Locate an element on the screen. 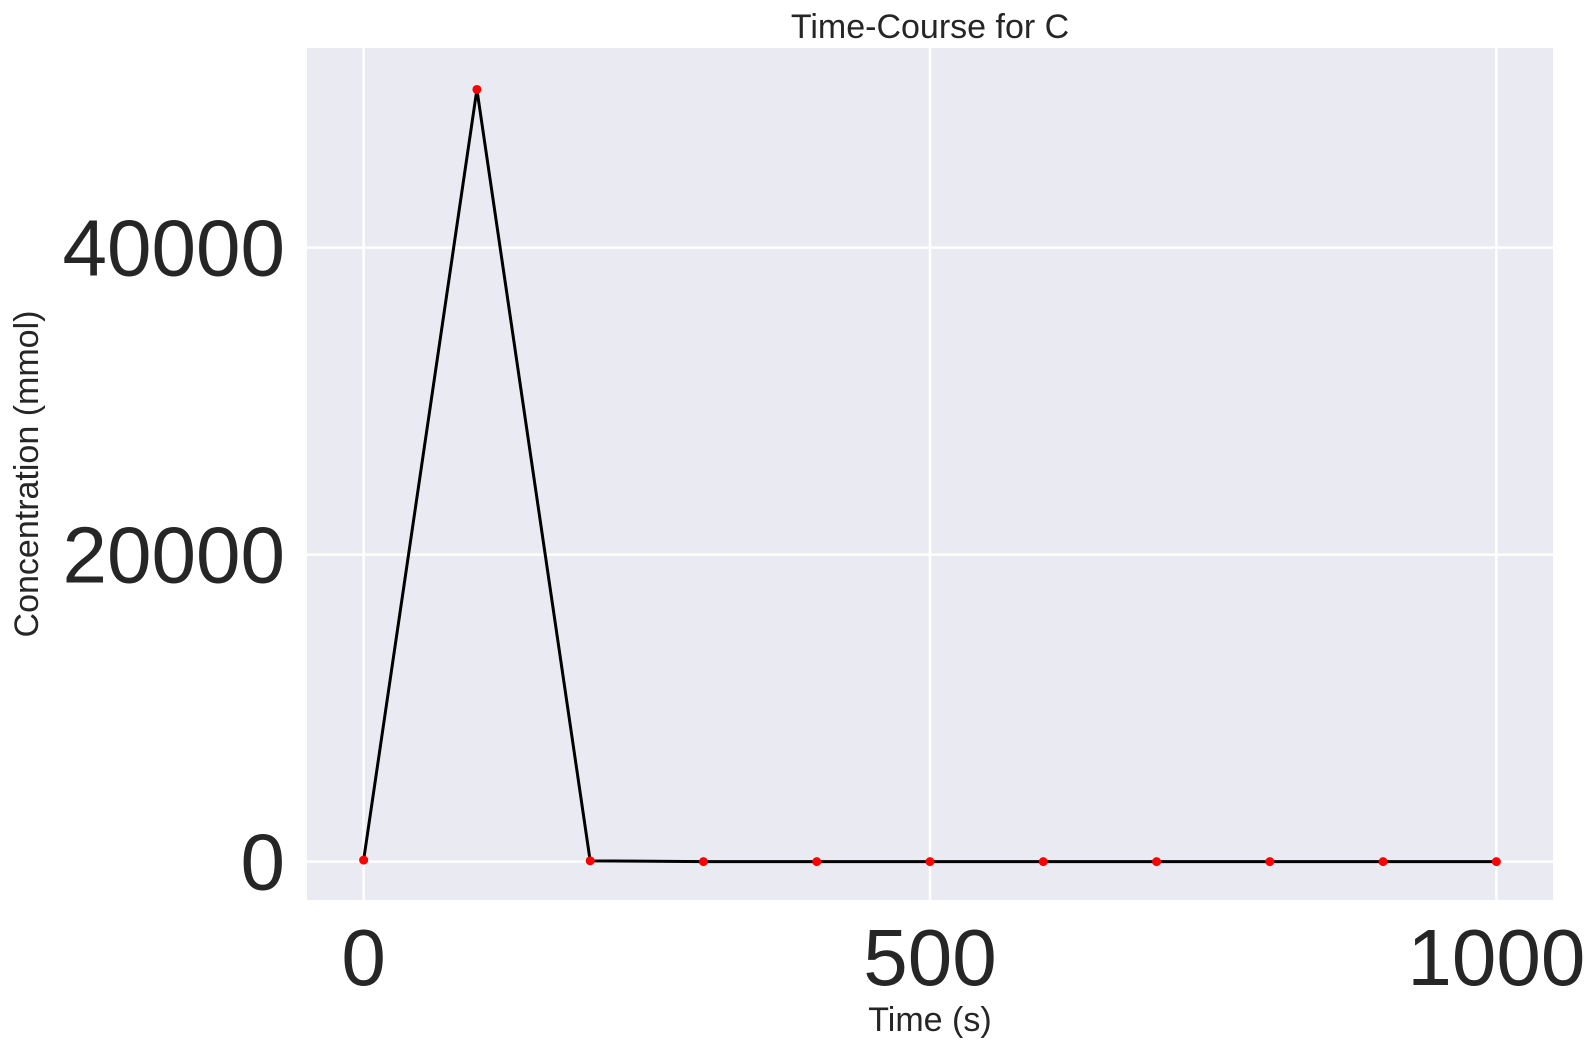 The width and height of the screenshot is (1593, 1044). y-tick-label: 20000 is located at coordinates (174, 555).